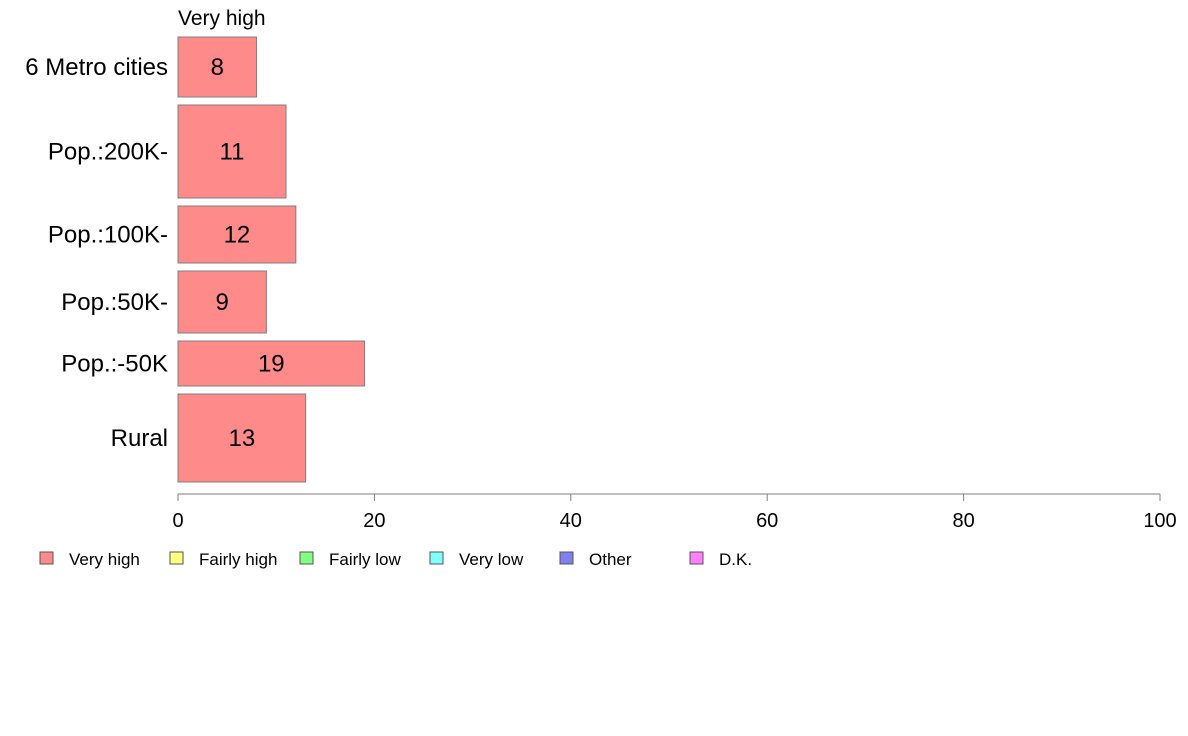 This screenshot has width=1188, height=736. What do you see at coordinates (238, 559) in the screenshot?
I see `legend-label: Fairly high` at bounding box center [238, 559].